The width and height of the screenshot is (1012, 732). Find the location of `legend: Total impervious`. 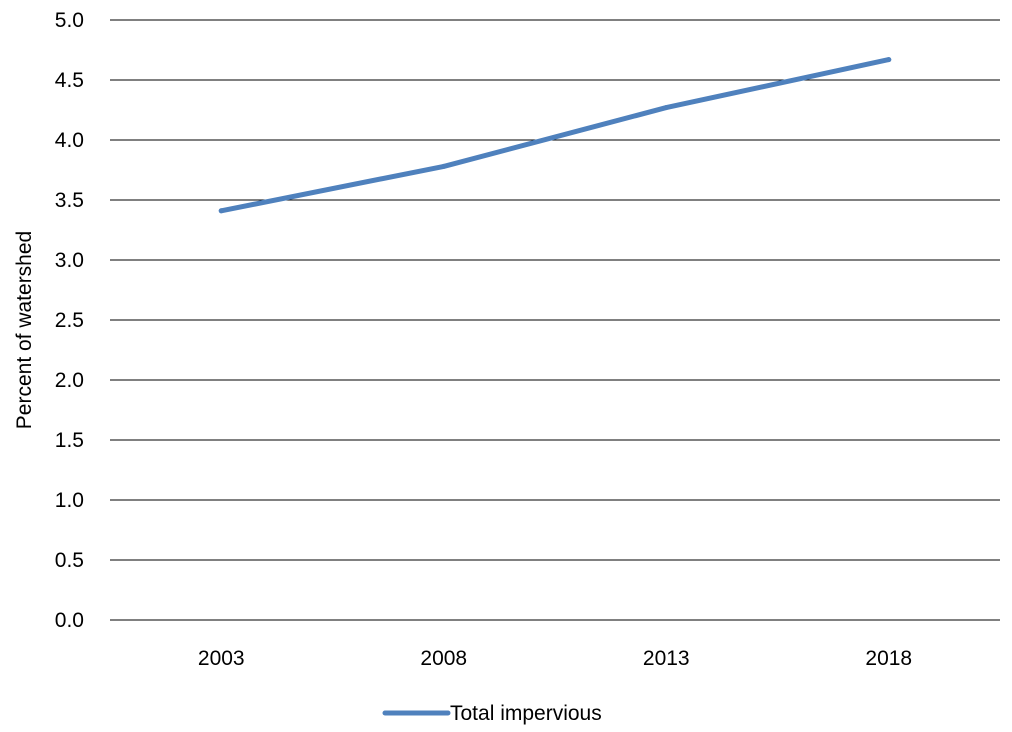

legend: Total impervious is located at coordinates (492, 713).